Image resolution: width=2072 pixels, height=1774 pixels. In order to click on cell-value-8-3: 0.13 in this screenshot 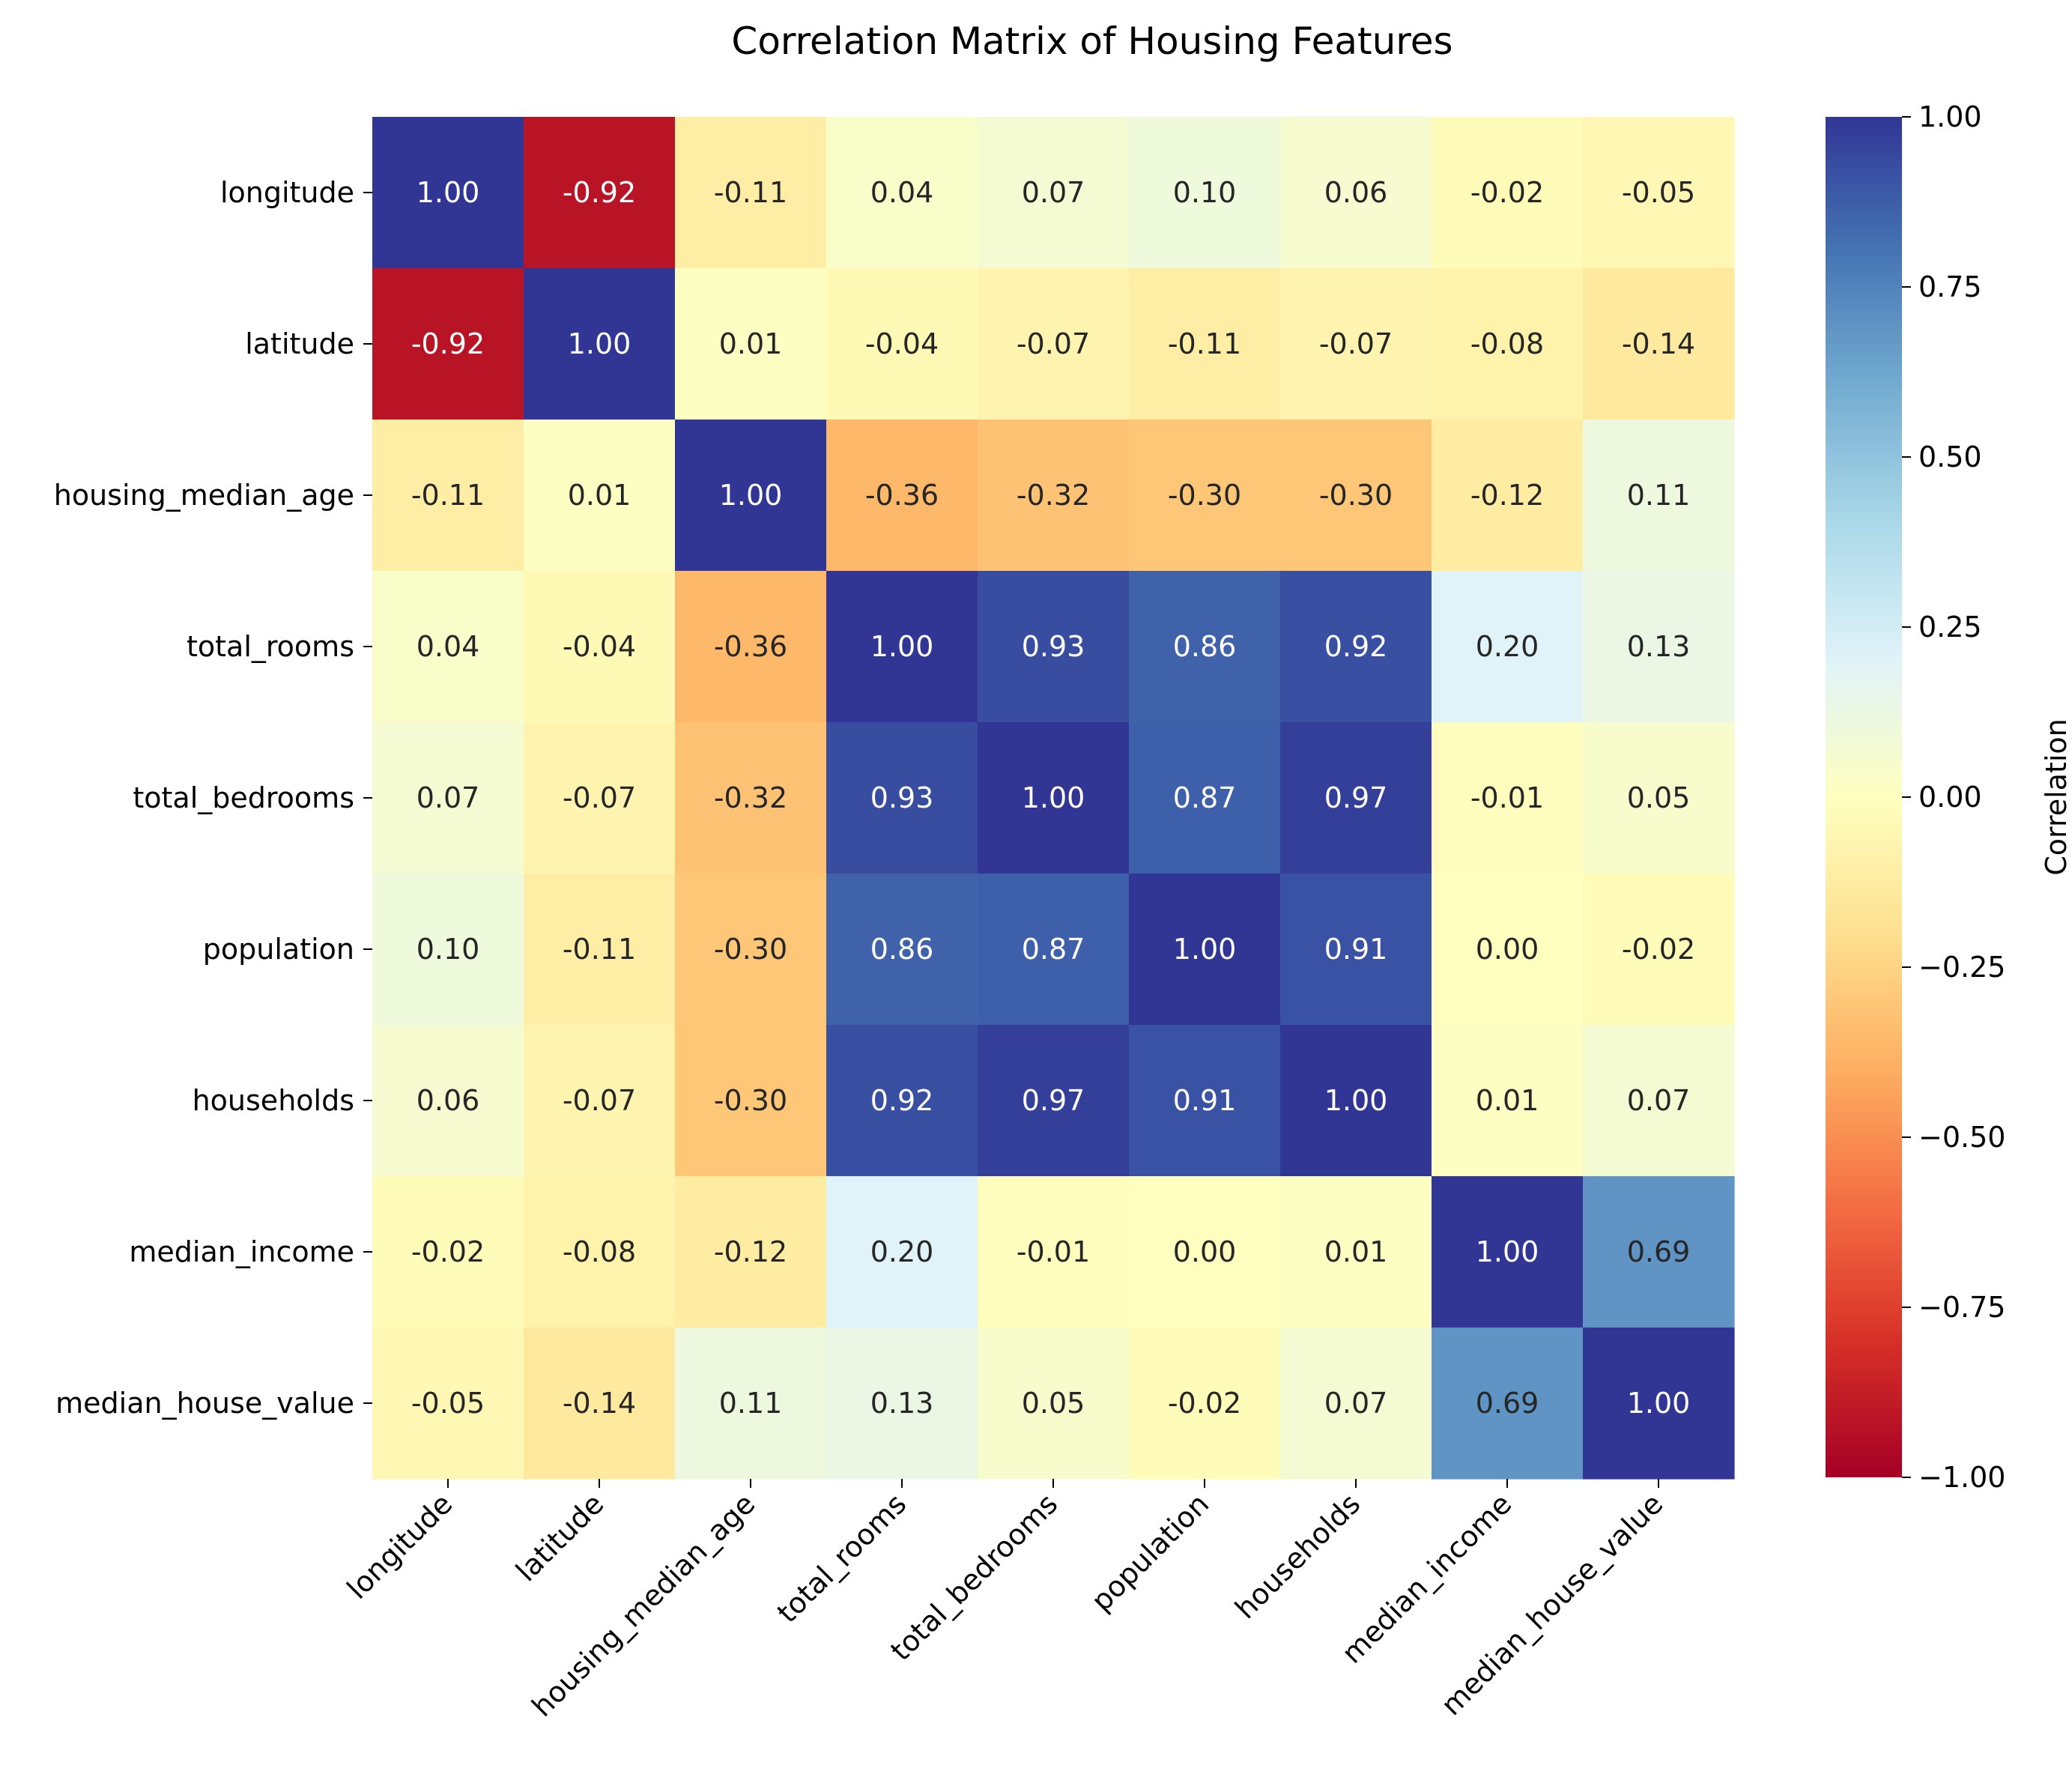, I will do `click(902, 1403)`.